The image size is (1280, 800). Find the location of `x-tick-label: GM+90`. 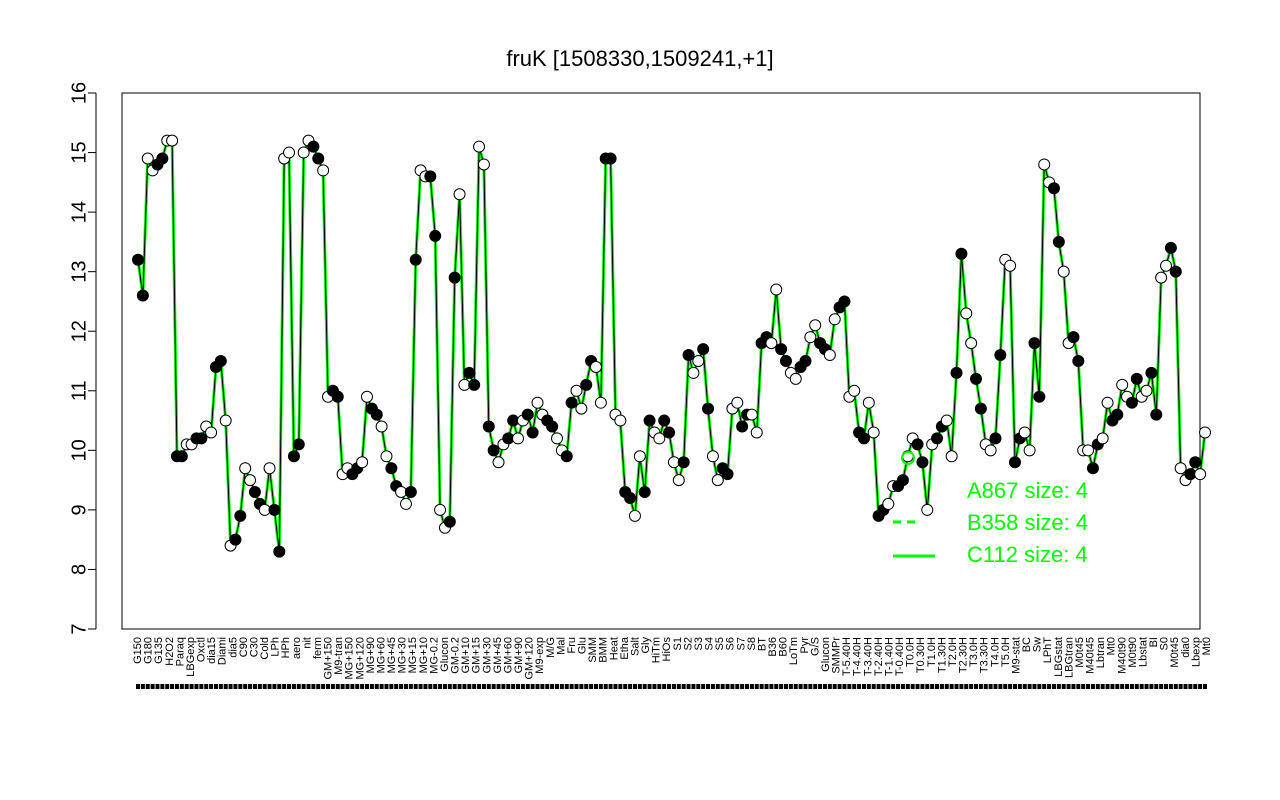

x-tick-label: GM+90 is located at coordinates (519, 655).